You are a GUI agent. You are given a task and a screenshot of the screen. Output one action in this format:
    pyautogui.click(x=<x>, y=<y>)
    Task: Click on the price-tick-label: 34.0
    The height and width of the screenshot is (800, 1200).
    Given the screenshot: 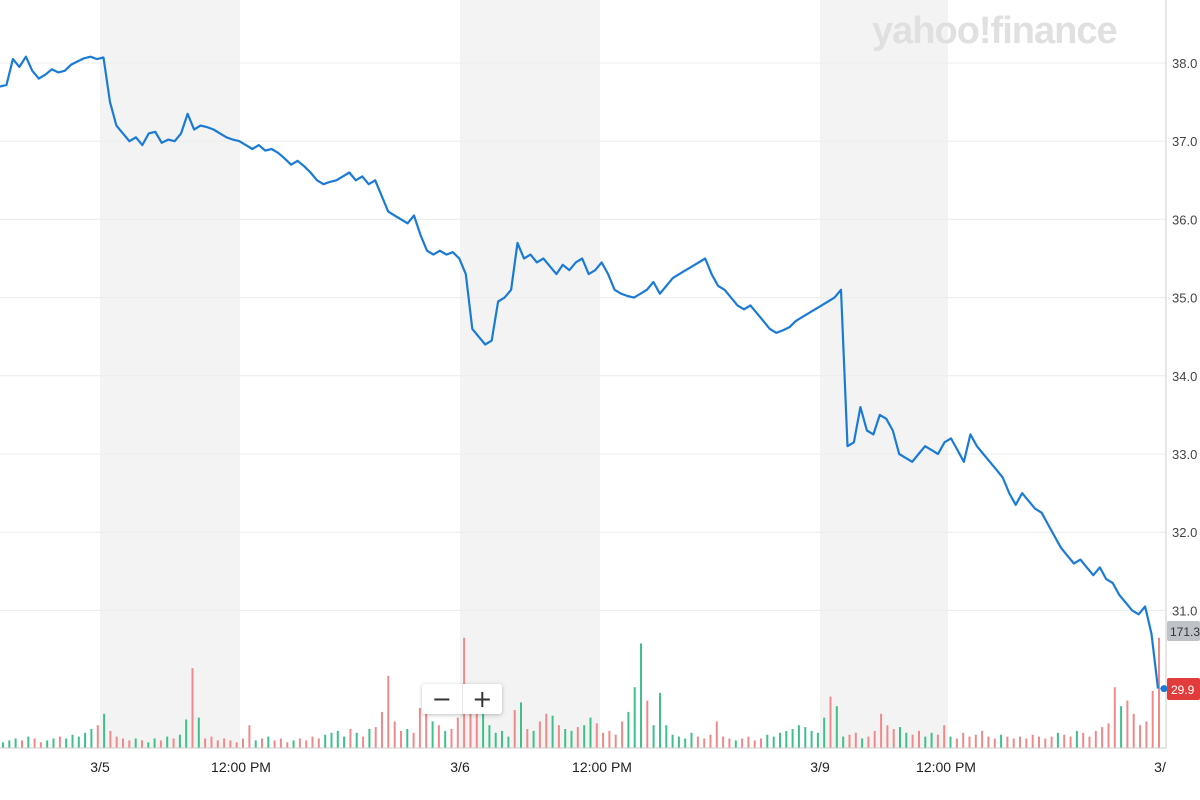 What is the action you would take?
    pyautogui.click(x=1184, y=376)
    